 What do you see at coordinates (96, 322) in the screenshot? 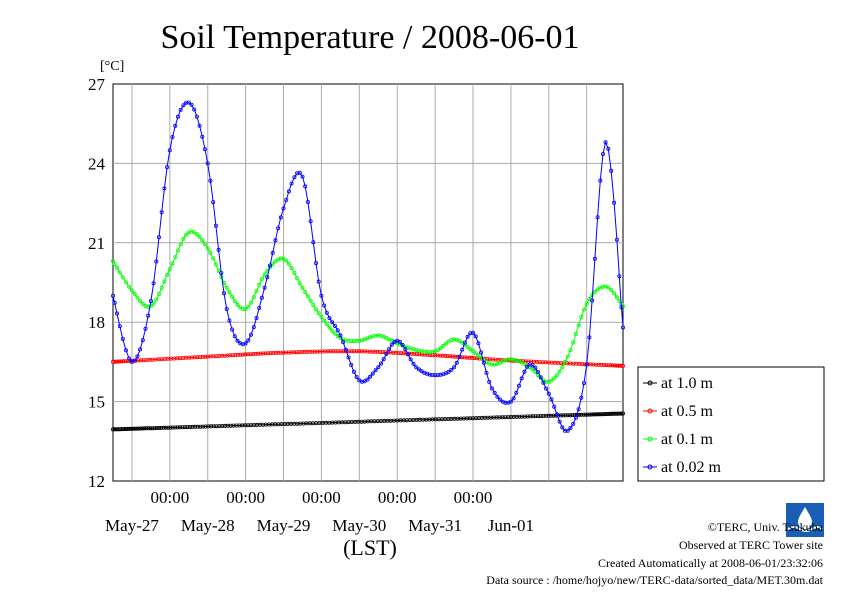
I see `y-tick-label: 18` at bounding box center [96, 322].